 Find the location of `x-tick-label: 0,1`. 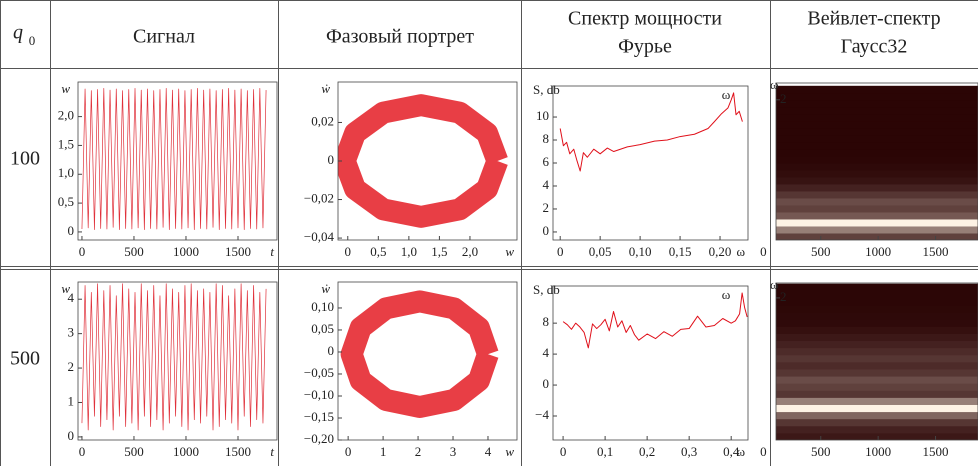

x-tick-label: 0,1 is located at coordinates (605, 451).